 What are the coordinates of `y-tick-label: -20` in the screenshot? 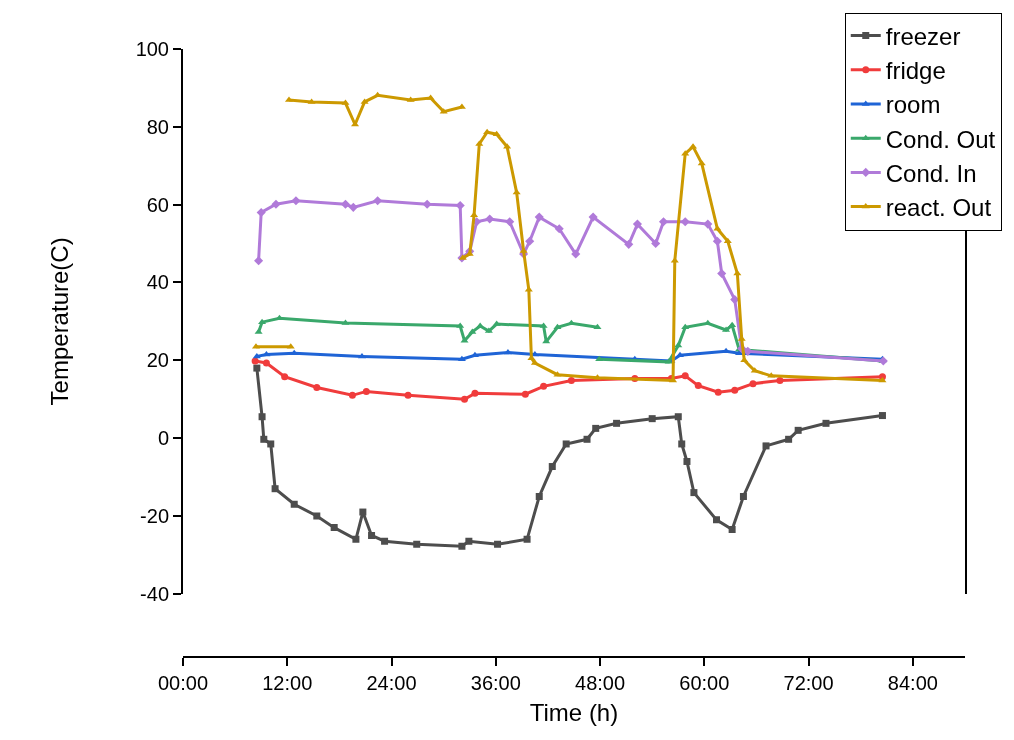 It's located at (154, 515).